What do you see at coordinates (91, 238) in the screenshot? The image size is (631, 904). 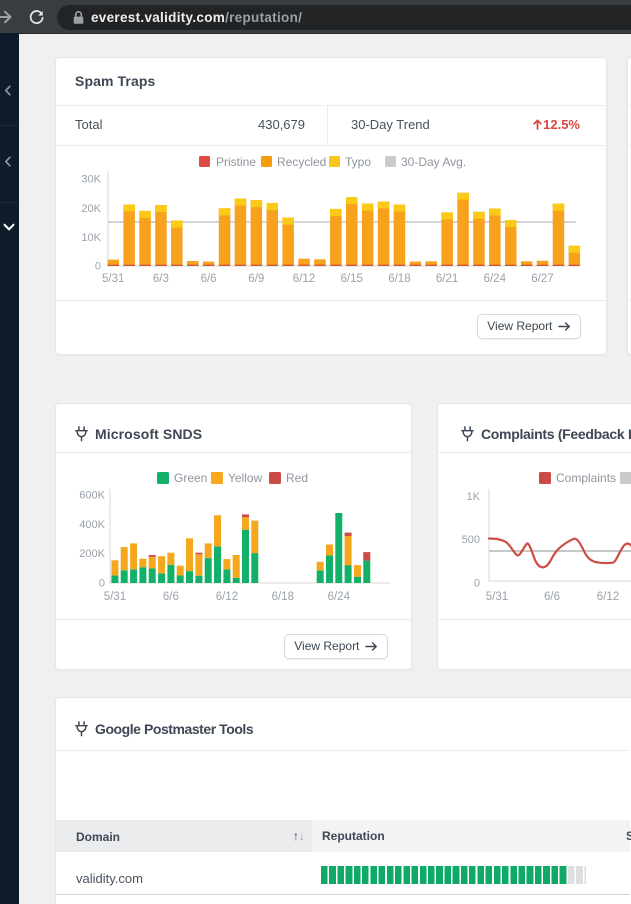 I see `svg-text: 10K` at bounding box center [91, 238].